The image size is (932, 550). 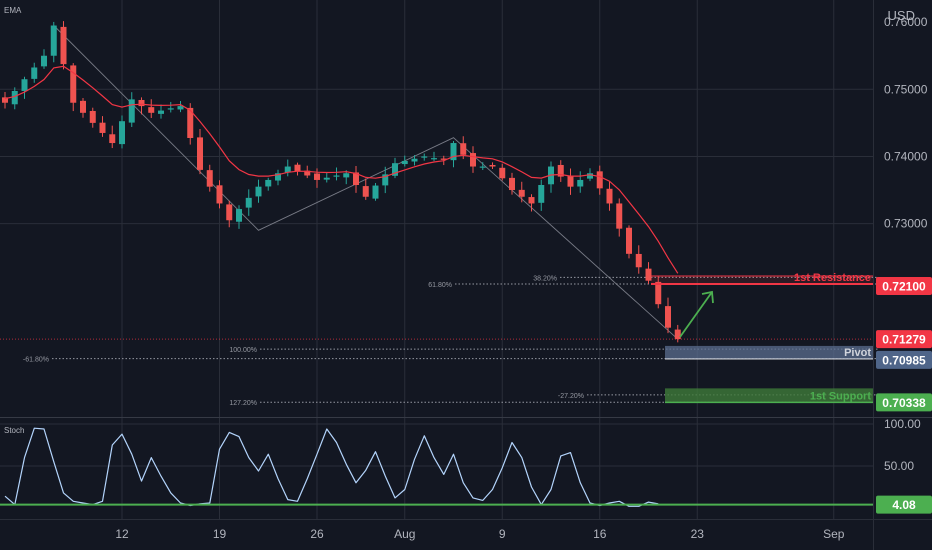 I want to click on price-badge-1st-support-text: 0.70338, so click(x=904, y=403).